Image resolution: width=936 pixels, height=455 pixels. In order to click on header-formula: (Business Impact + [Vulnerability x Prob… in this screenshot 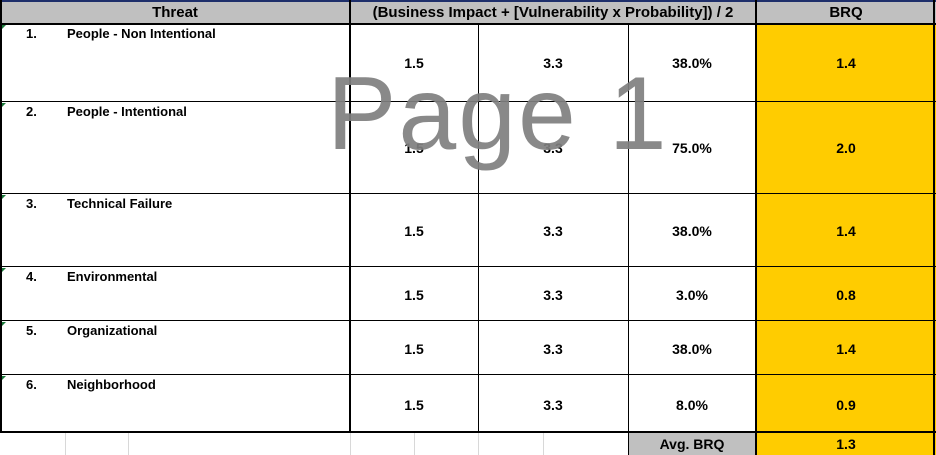, I will do `click(553, 13)`.